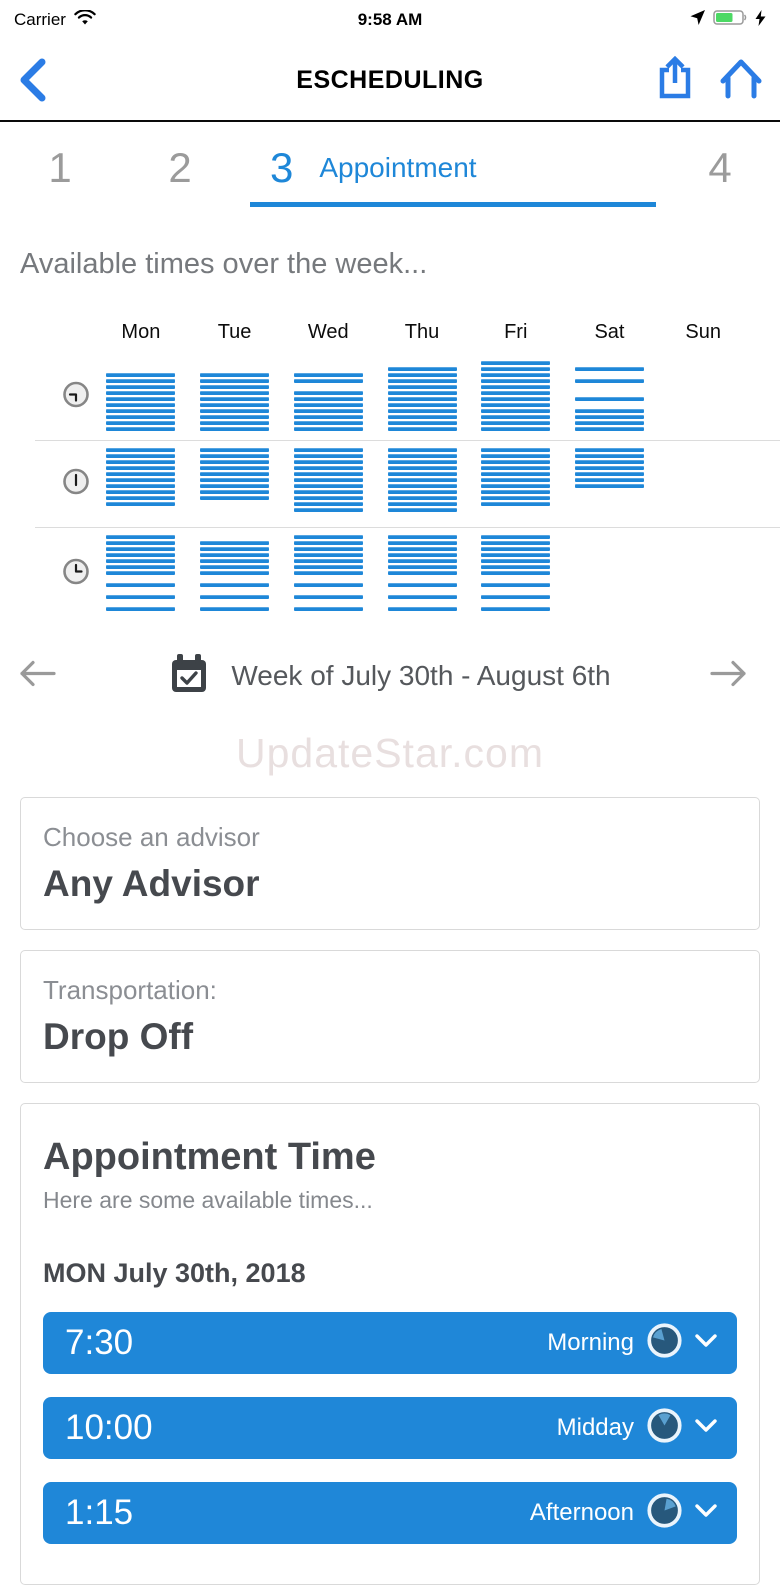 The image size is (780, 1585). What do you see at coordinates (398, 167) in the screenshot?
I see `active-step-label: Appointment` at bounding box center [398, 167].